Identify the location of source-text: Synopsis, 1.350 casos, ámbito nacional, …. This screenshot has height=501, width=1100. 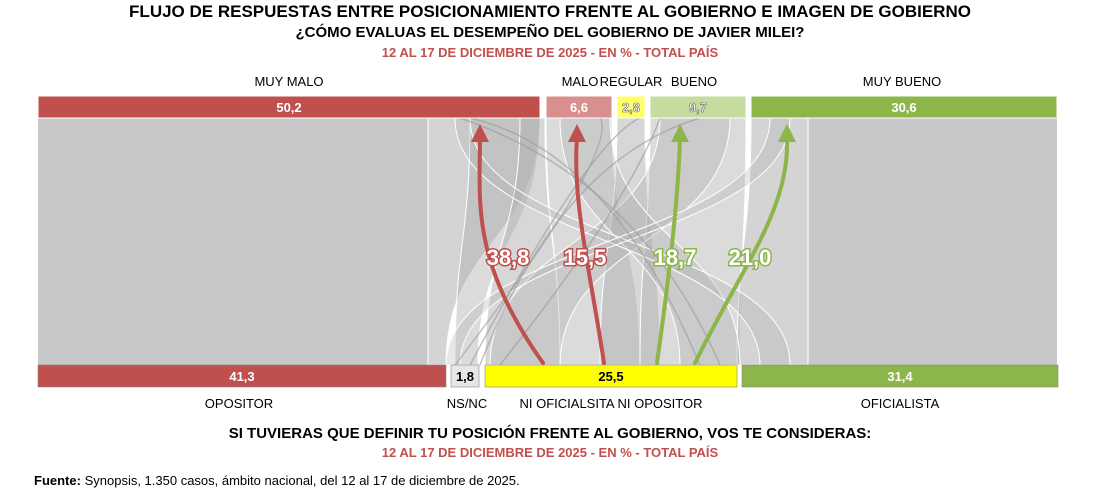
(302, 480).